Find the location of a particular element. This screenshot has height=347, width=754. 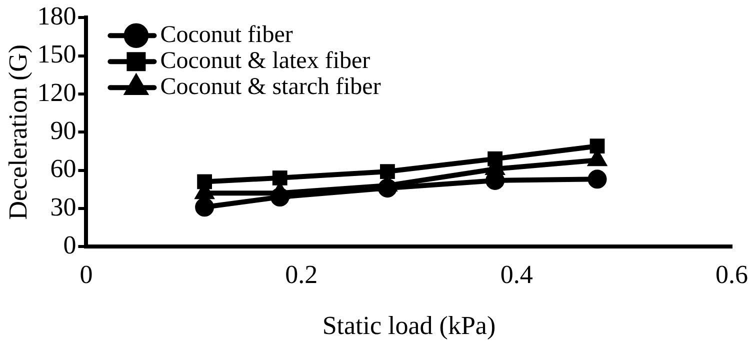

y-tick-label: 30 is located at coordinates (63, 207).